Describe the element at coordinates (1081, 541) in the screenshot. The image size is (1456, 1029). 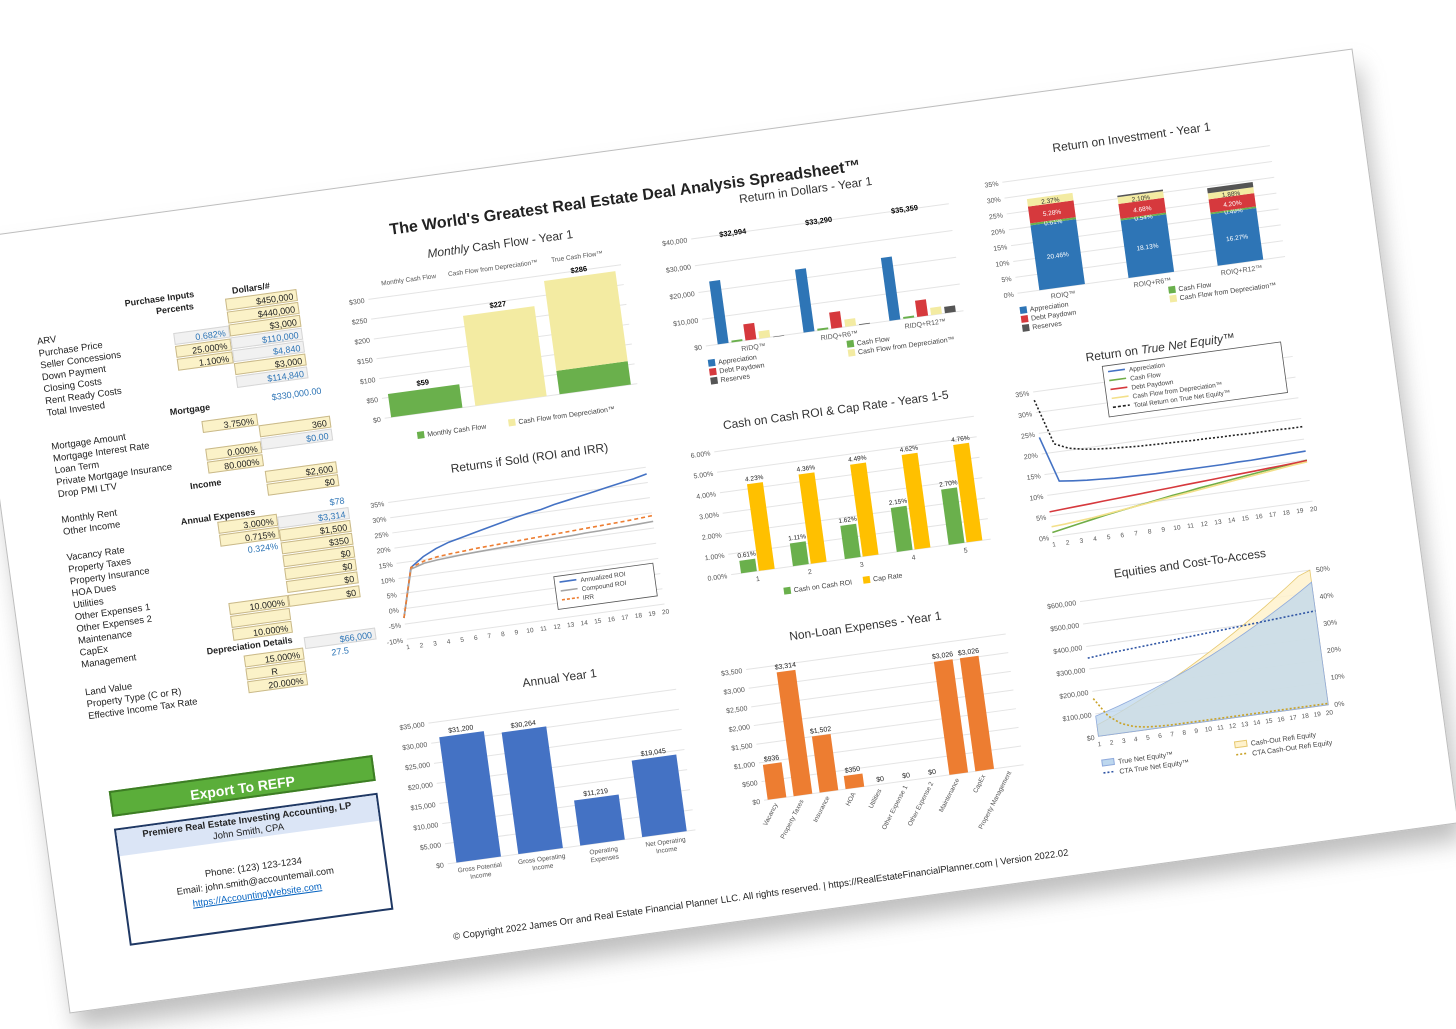
I see `rtne-x-tick: 3` at that location.